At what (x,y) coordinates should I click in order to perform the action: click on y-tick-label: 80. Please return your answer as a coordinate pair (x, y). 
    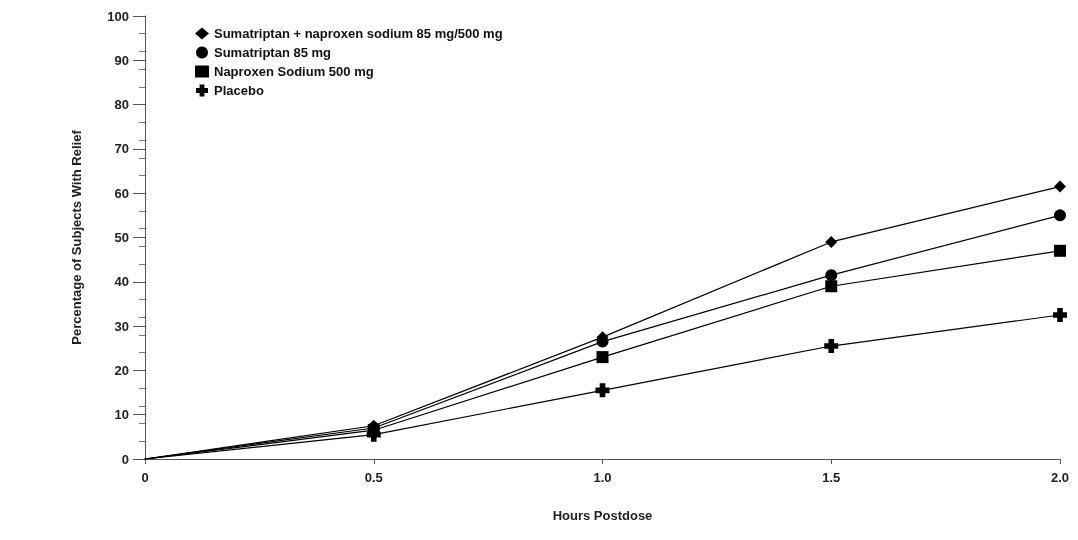
    Looking at the image, I should click on (121, 105).